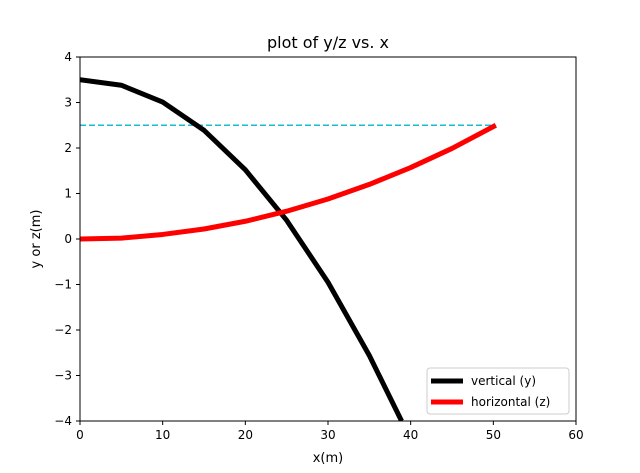 The image size is (640, 473). I want to click on y-tick-label: 3, so click(68, 103).